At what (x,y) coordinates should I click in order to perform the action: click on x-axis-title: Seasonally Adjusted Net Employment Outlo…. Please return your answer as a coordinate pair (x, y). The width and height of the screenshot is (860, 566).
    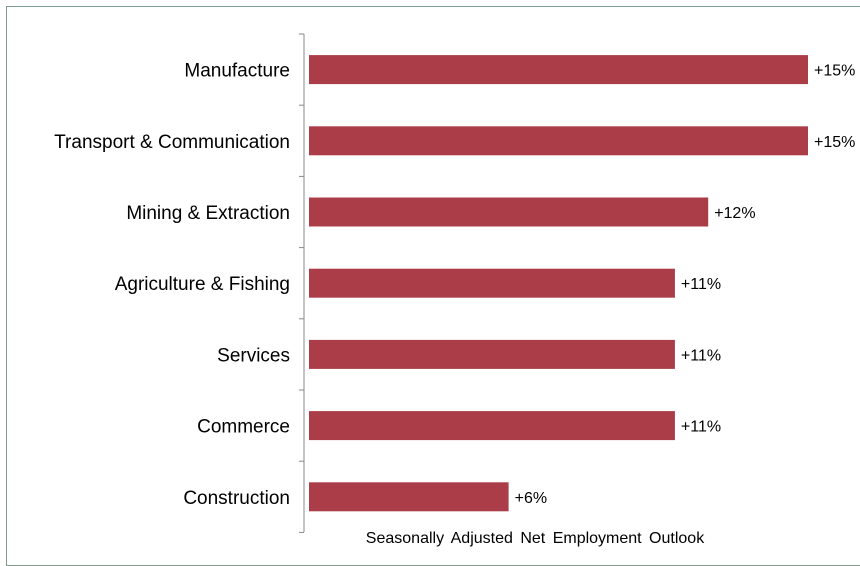
    Looking at the image, I should click on (535, 538).